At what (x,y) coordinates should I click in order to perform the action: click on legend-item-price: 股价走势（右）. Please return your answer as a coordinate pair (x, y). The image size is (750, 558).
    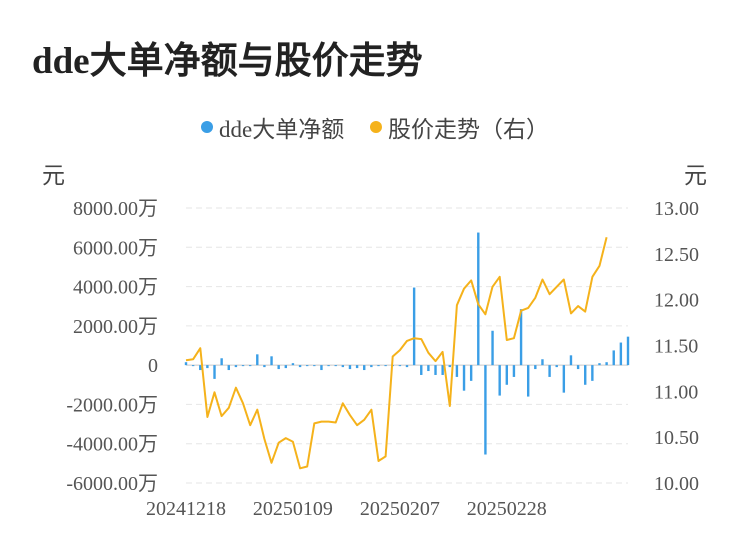
    Looking at the image, I should click on (459, 127).